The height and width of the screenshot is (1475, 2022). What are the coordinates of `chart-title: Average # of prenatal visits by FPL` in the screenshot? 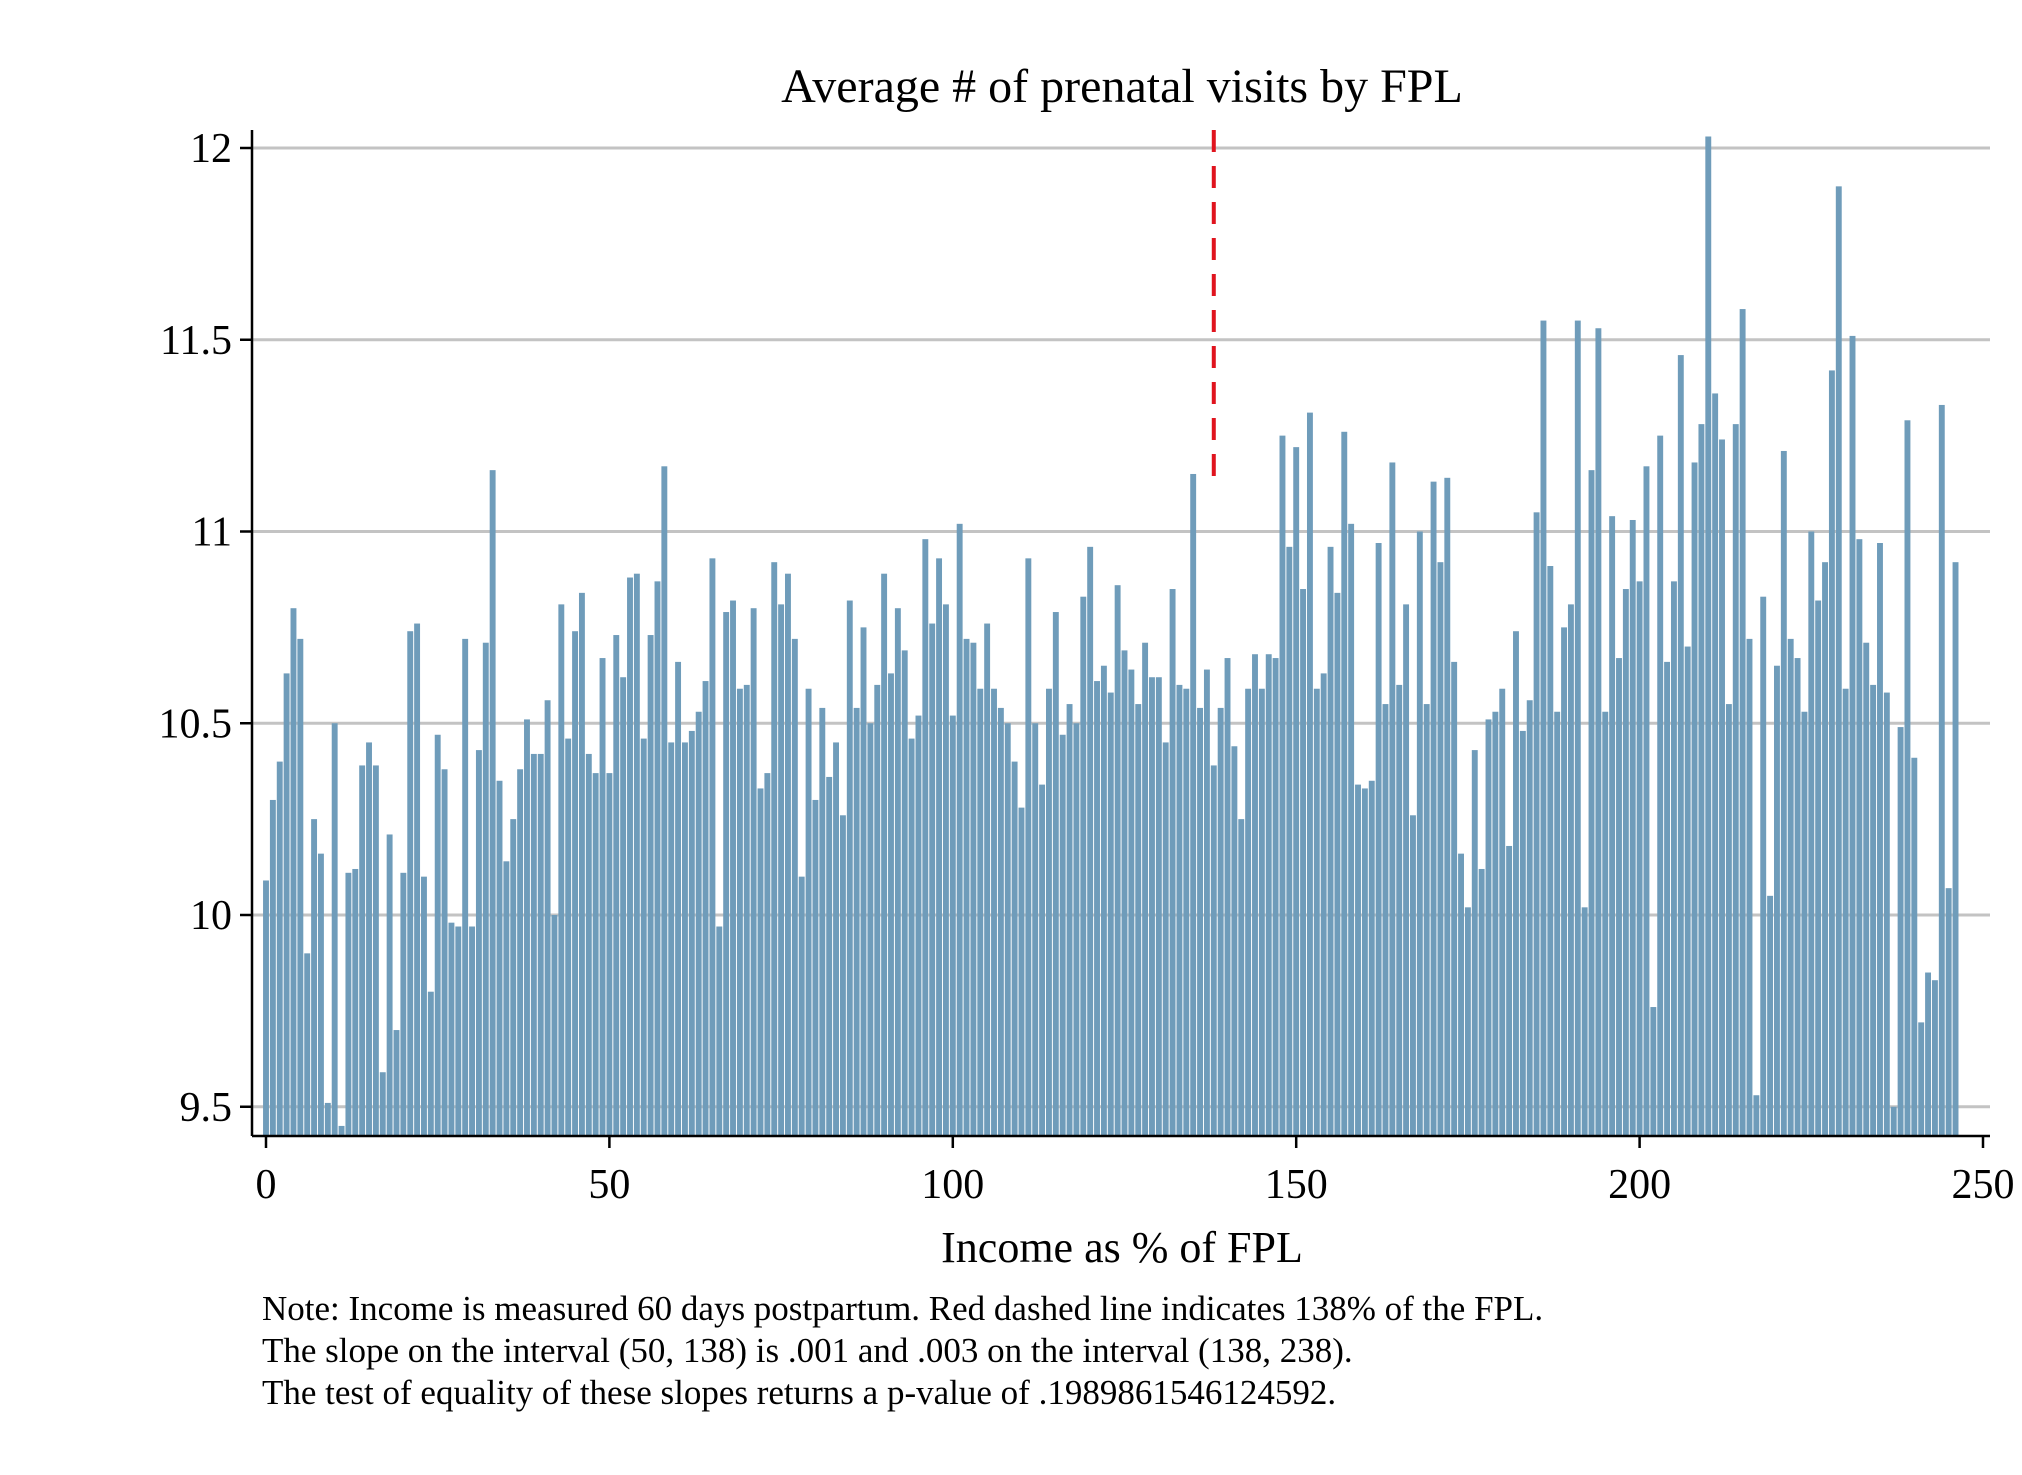 It's located at (1122, 86).